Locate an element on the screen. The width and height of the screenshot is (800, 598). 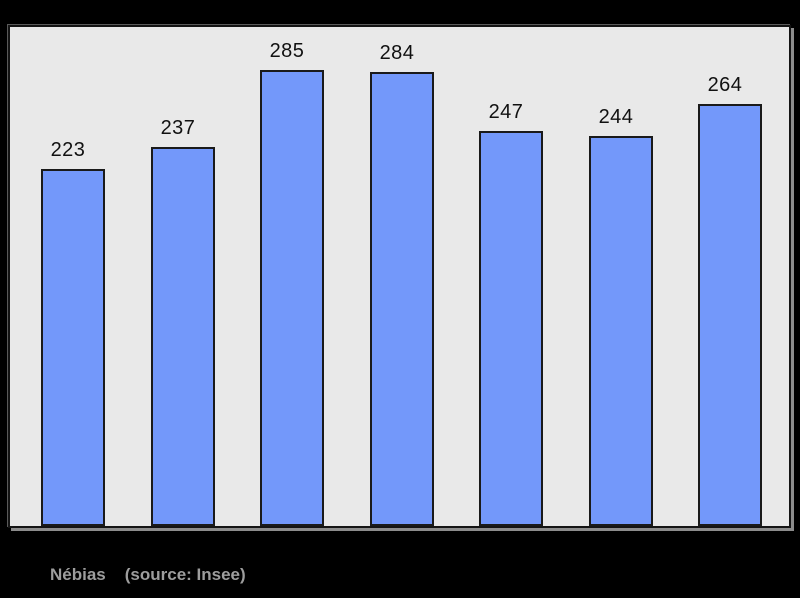
caption-title: Nébias is located at coordinates (78, 574).